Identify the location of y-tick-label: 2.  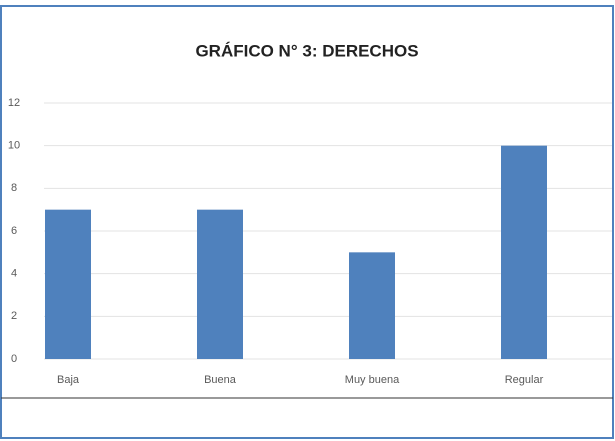
(14, 316).